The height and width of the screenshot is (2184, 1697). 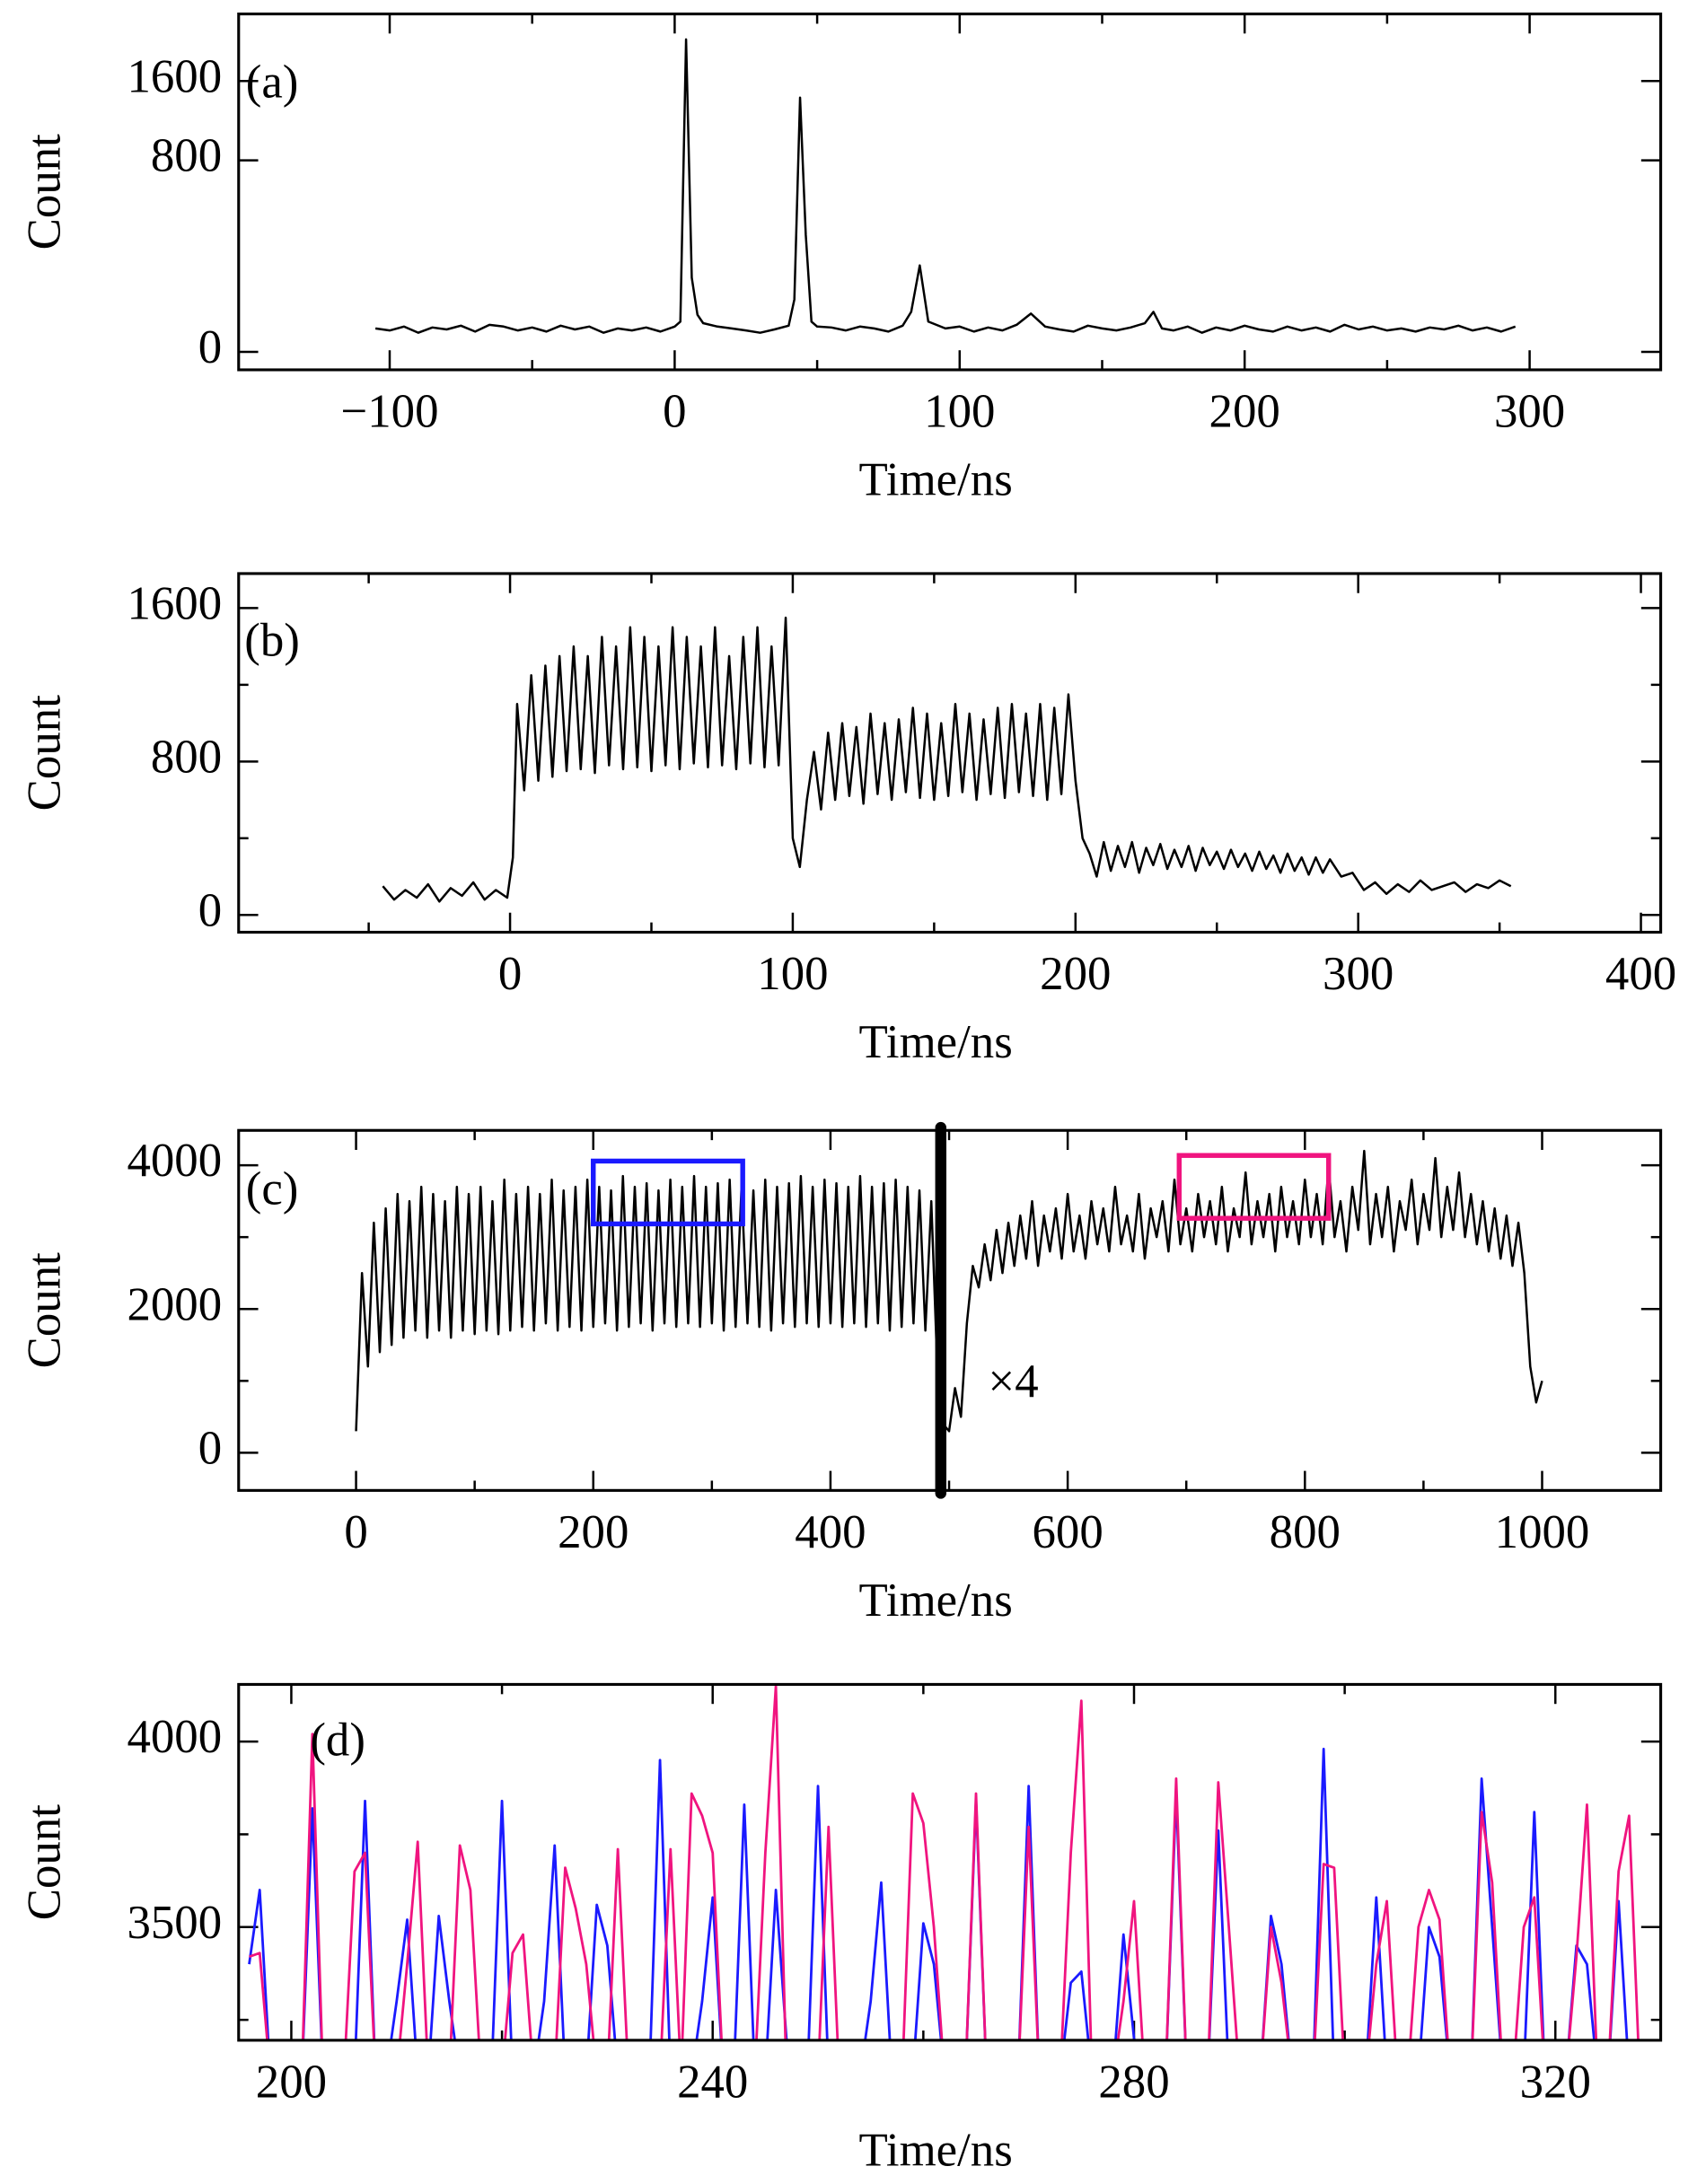 I want to click on x-tick-label: 320, so click(x=1555, y=2082).